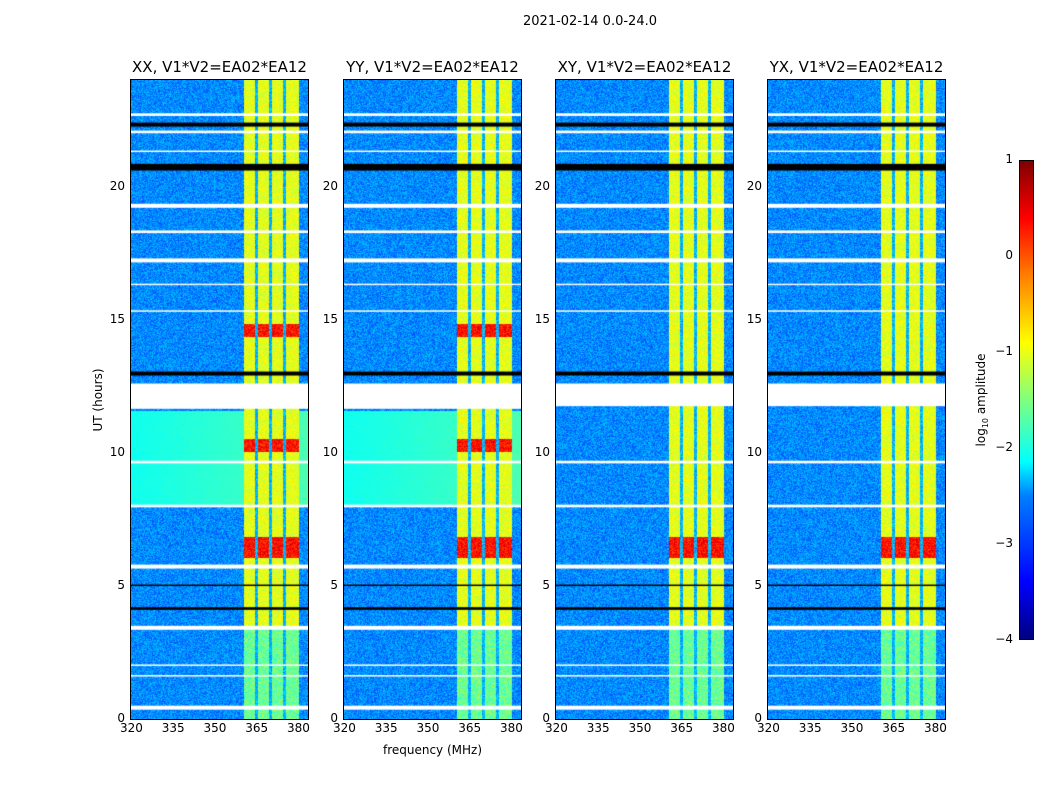 This screenshot has width=1050, height=800. Describe the element at coordinates (590, 21) in the screenshot. I see `figure-title: 2021-02-14 0.0-24.0` at that location.